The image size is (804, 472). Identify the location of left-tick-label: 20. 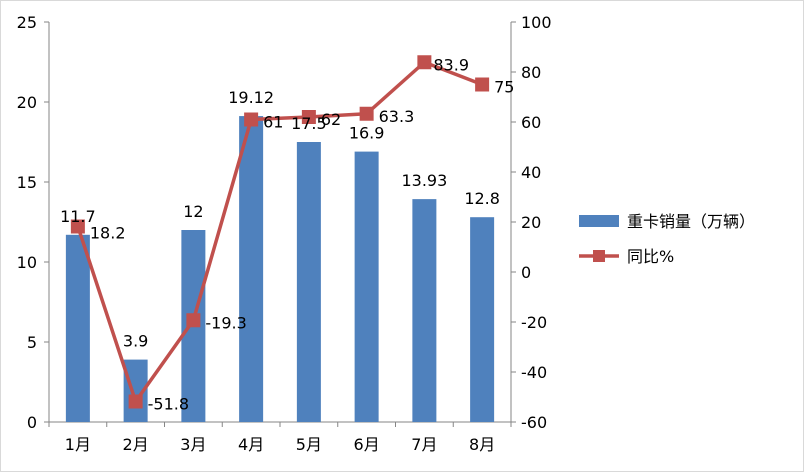
(27, 102).